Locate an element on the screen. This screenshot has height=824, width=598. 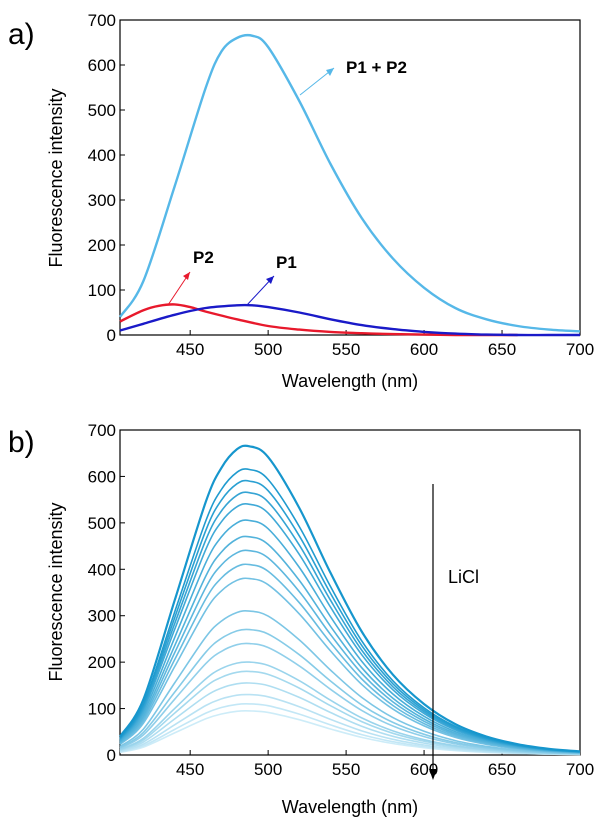
annotation-licl: LiCl is located at coordinates (463, 577).